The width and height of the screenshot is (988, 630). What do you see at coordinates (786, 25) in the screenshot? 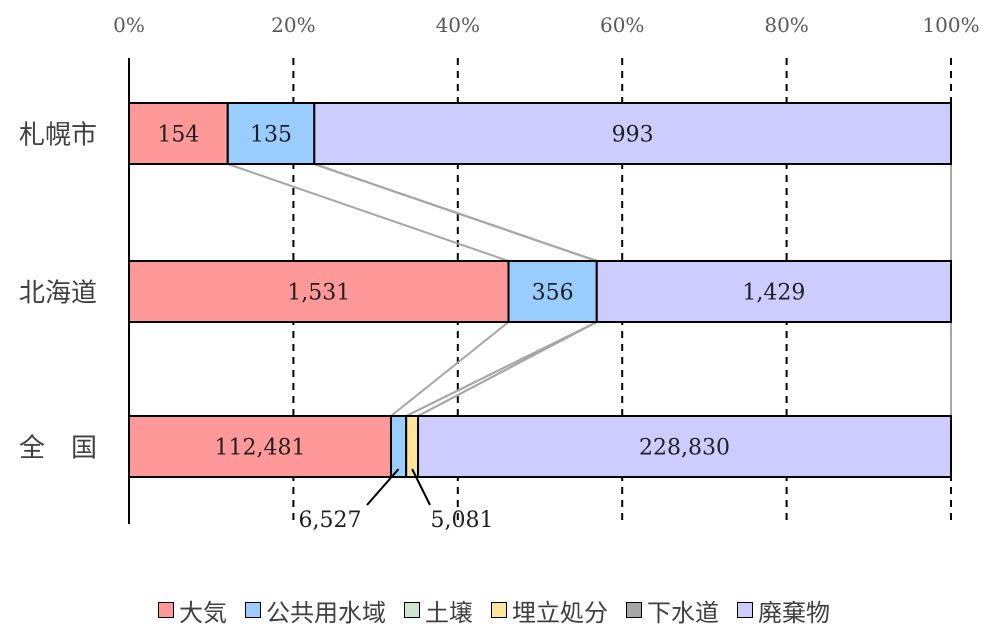
I see `x-tick-label: 80%` at bounding box center [786, 25].